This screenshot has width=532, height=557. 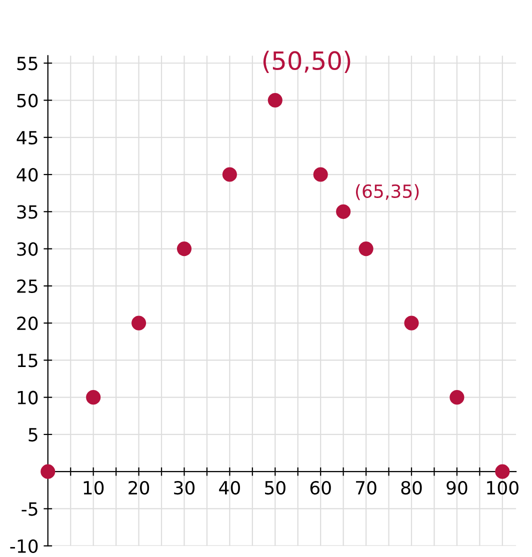 I want to click on y-tick-label: 5, so click(x=33, y=435).